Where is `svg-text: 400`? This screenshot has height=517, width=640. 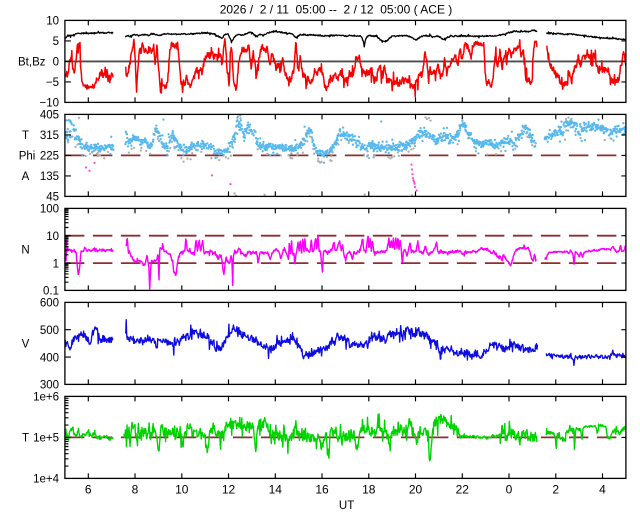
svg-text: 400 is located at coordinates (49, 358).